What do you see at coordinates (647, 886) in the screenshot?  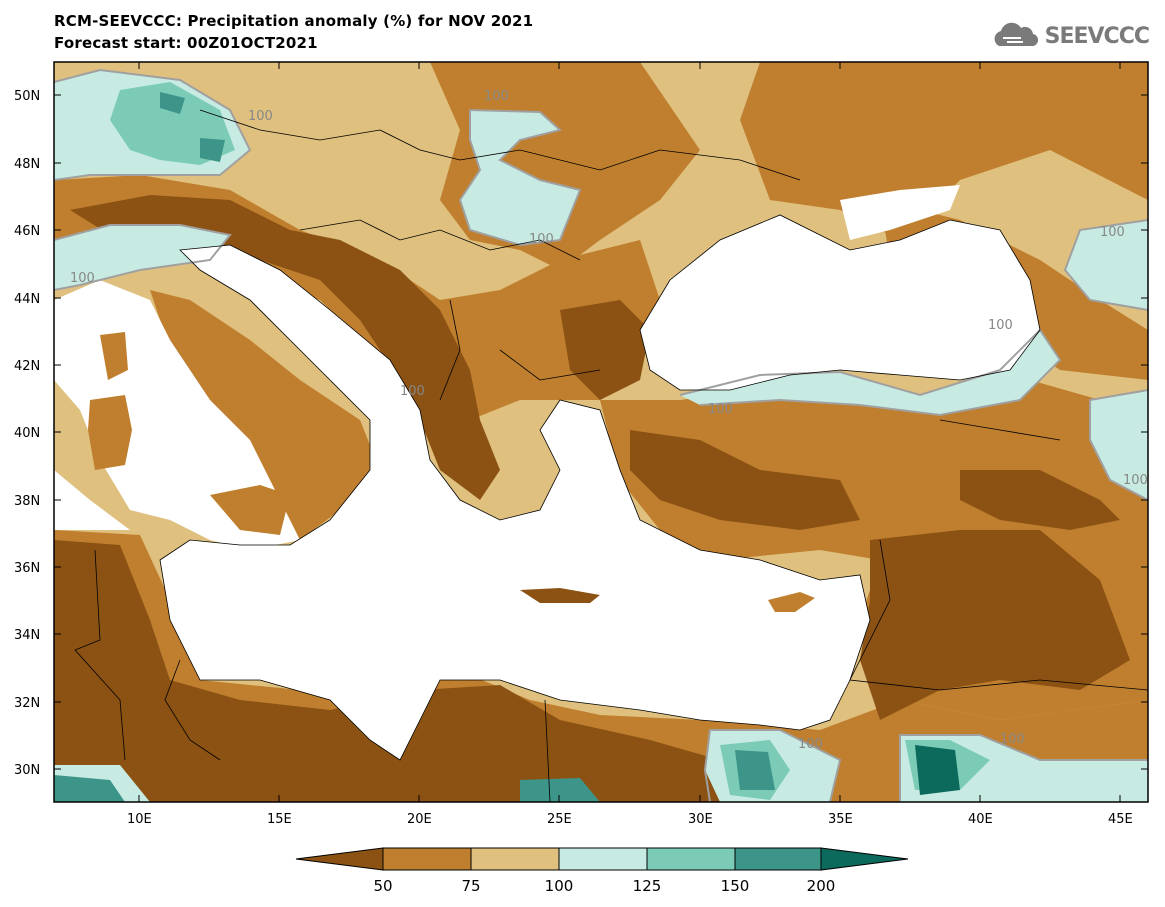 I see `colorbar-label: 125` at bounding box center [647, 886].